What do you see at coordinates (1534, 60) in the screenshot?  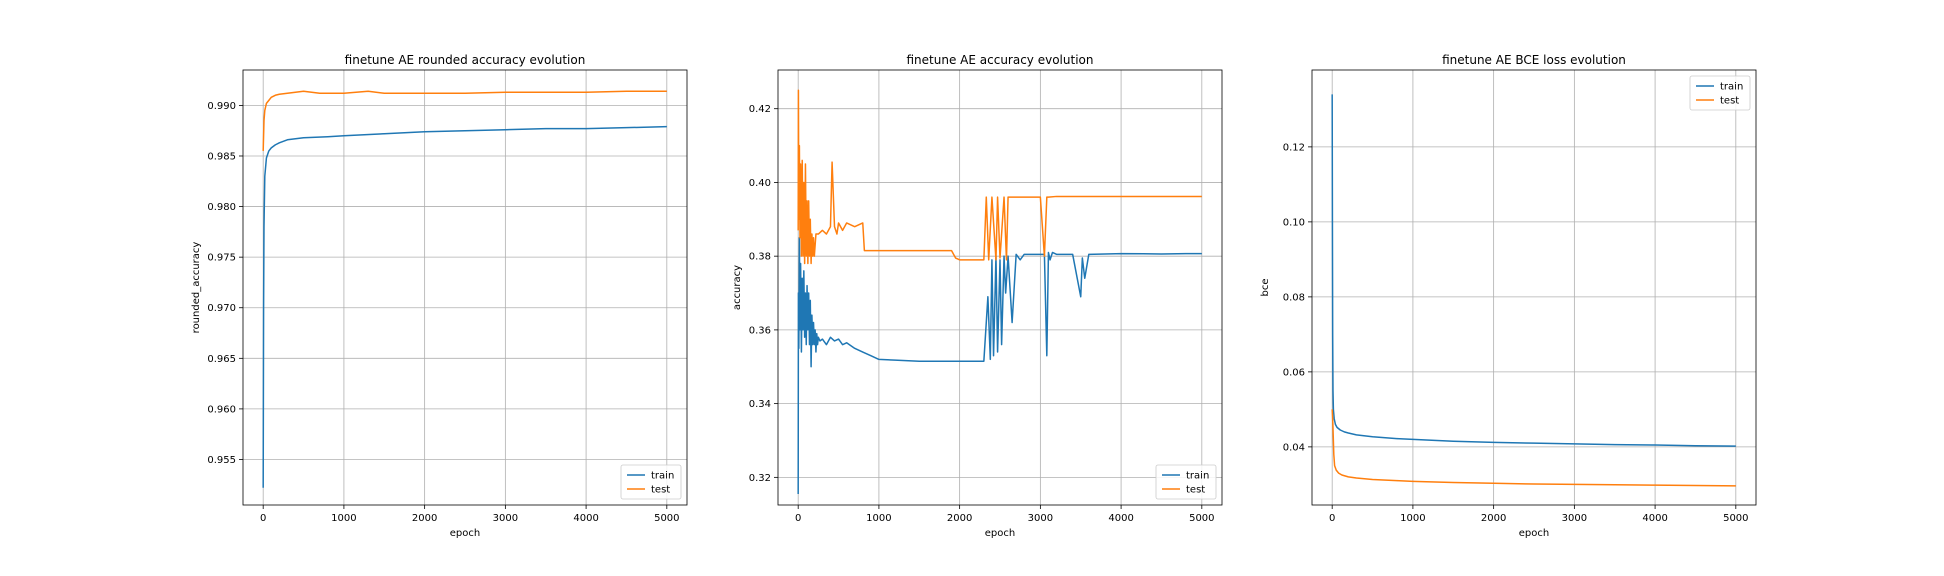 I see `chart-title: finetune AE BCE loss evolution` at bounding box center [1534, 60].